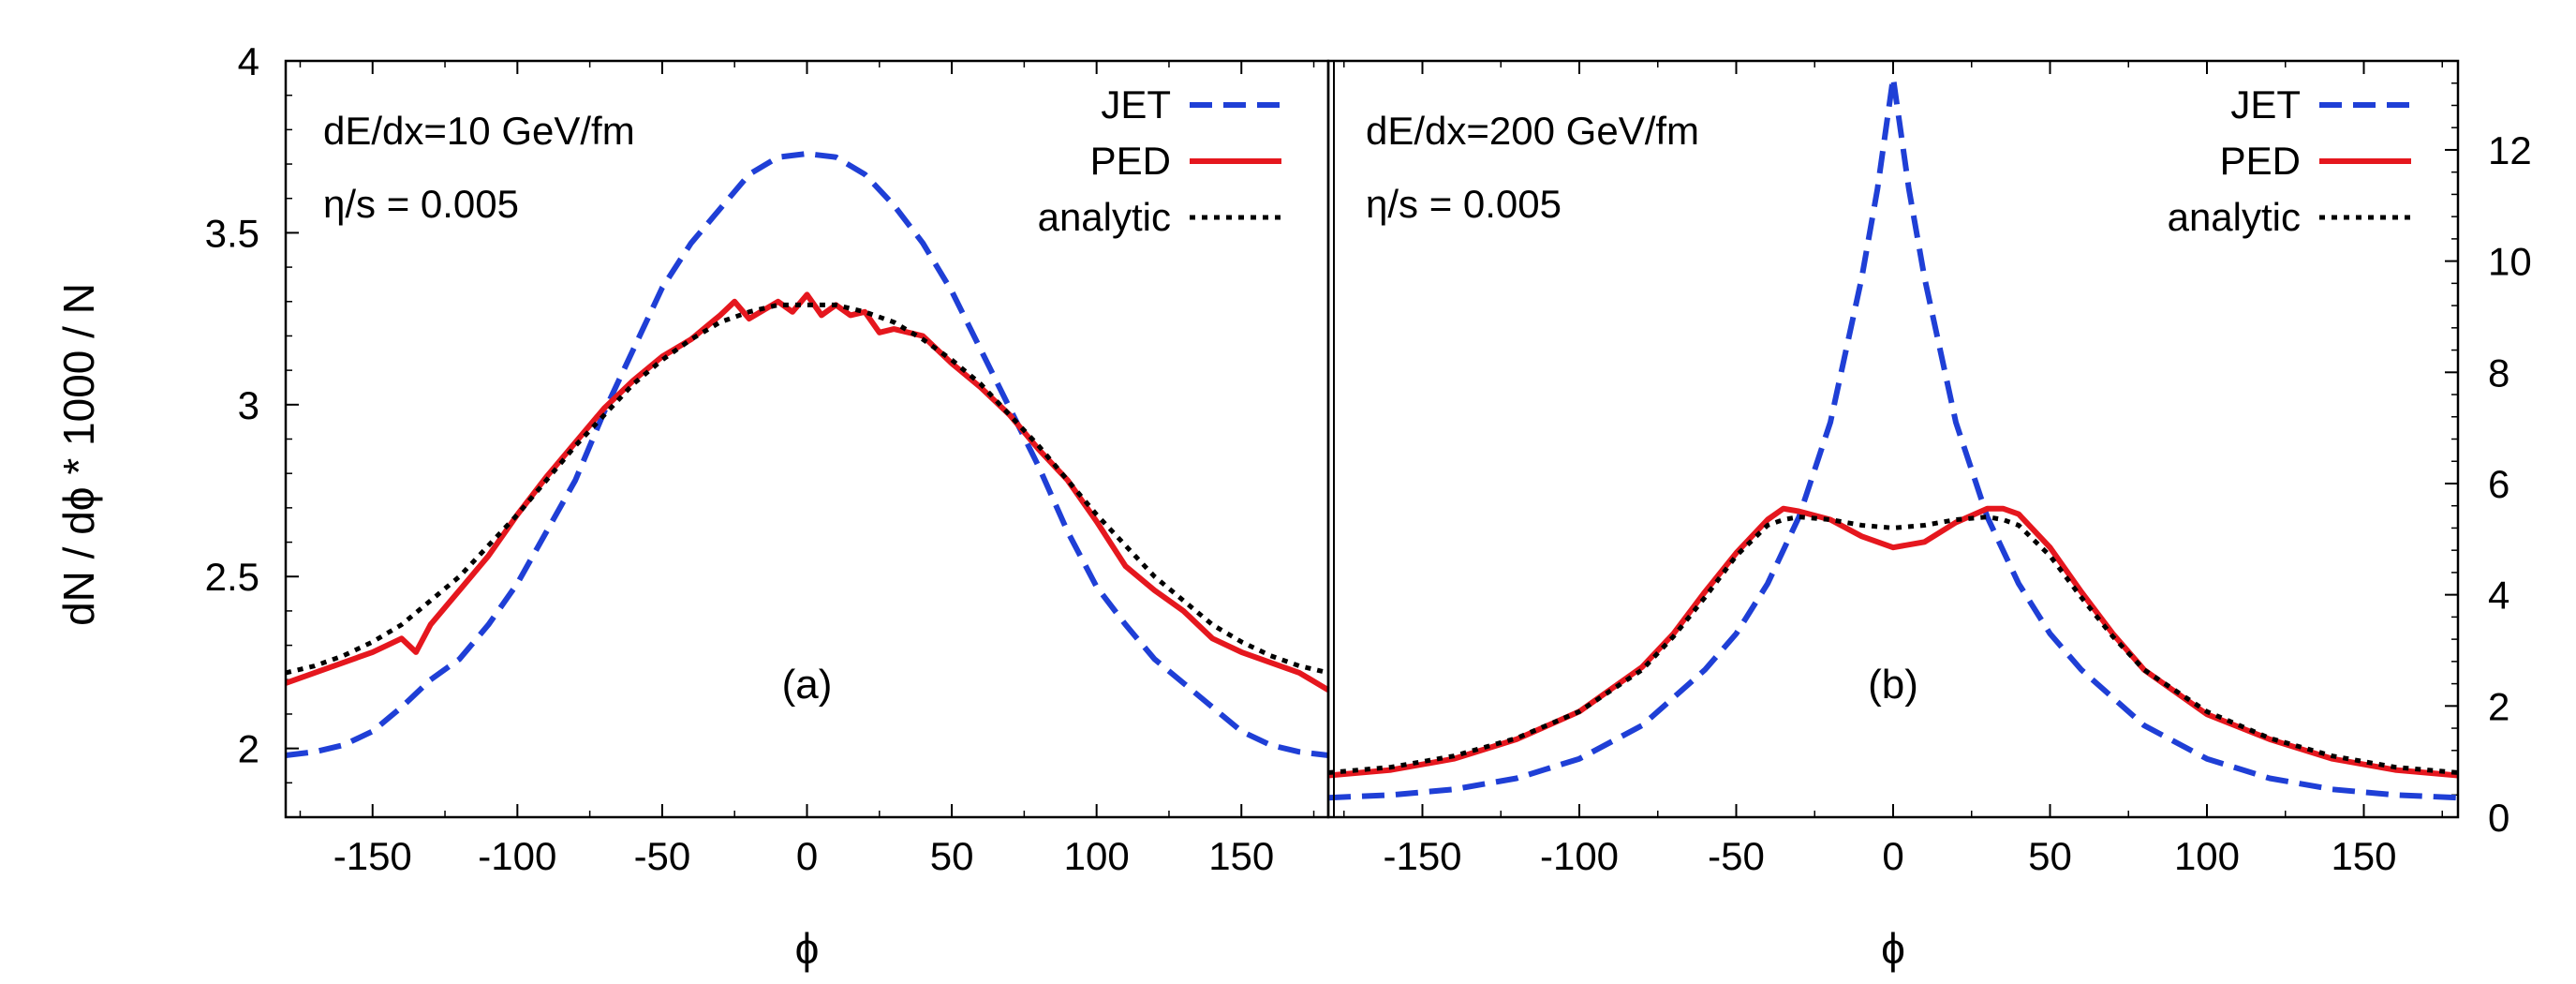 The width and height of the screenshot is (2576, 984). What do you see at coordinates (1241, 856) in the screenshot?
I see `x-tick-label-a: 150` at bounding box center [1241, 856].